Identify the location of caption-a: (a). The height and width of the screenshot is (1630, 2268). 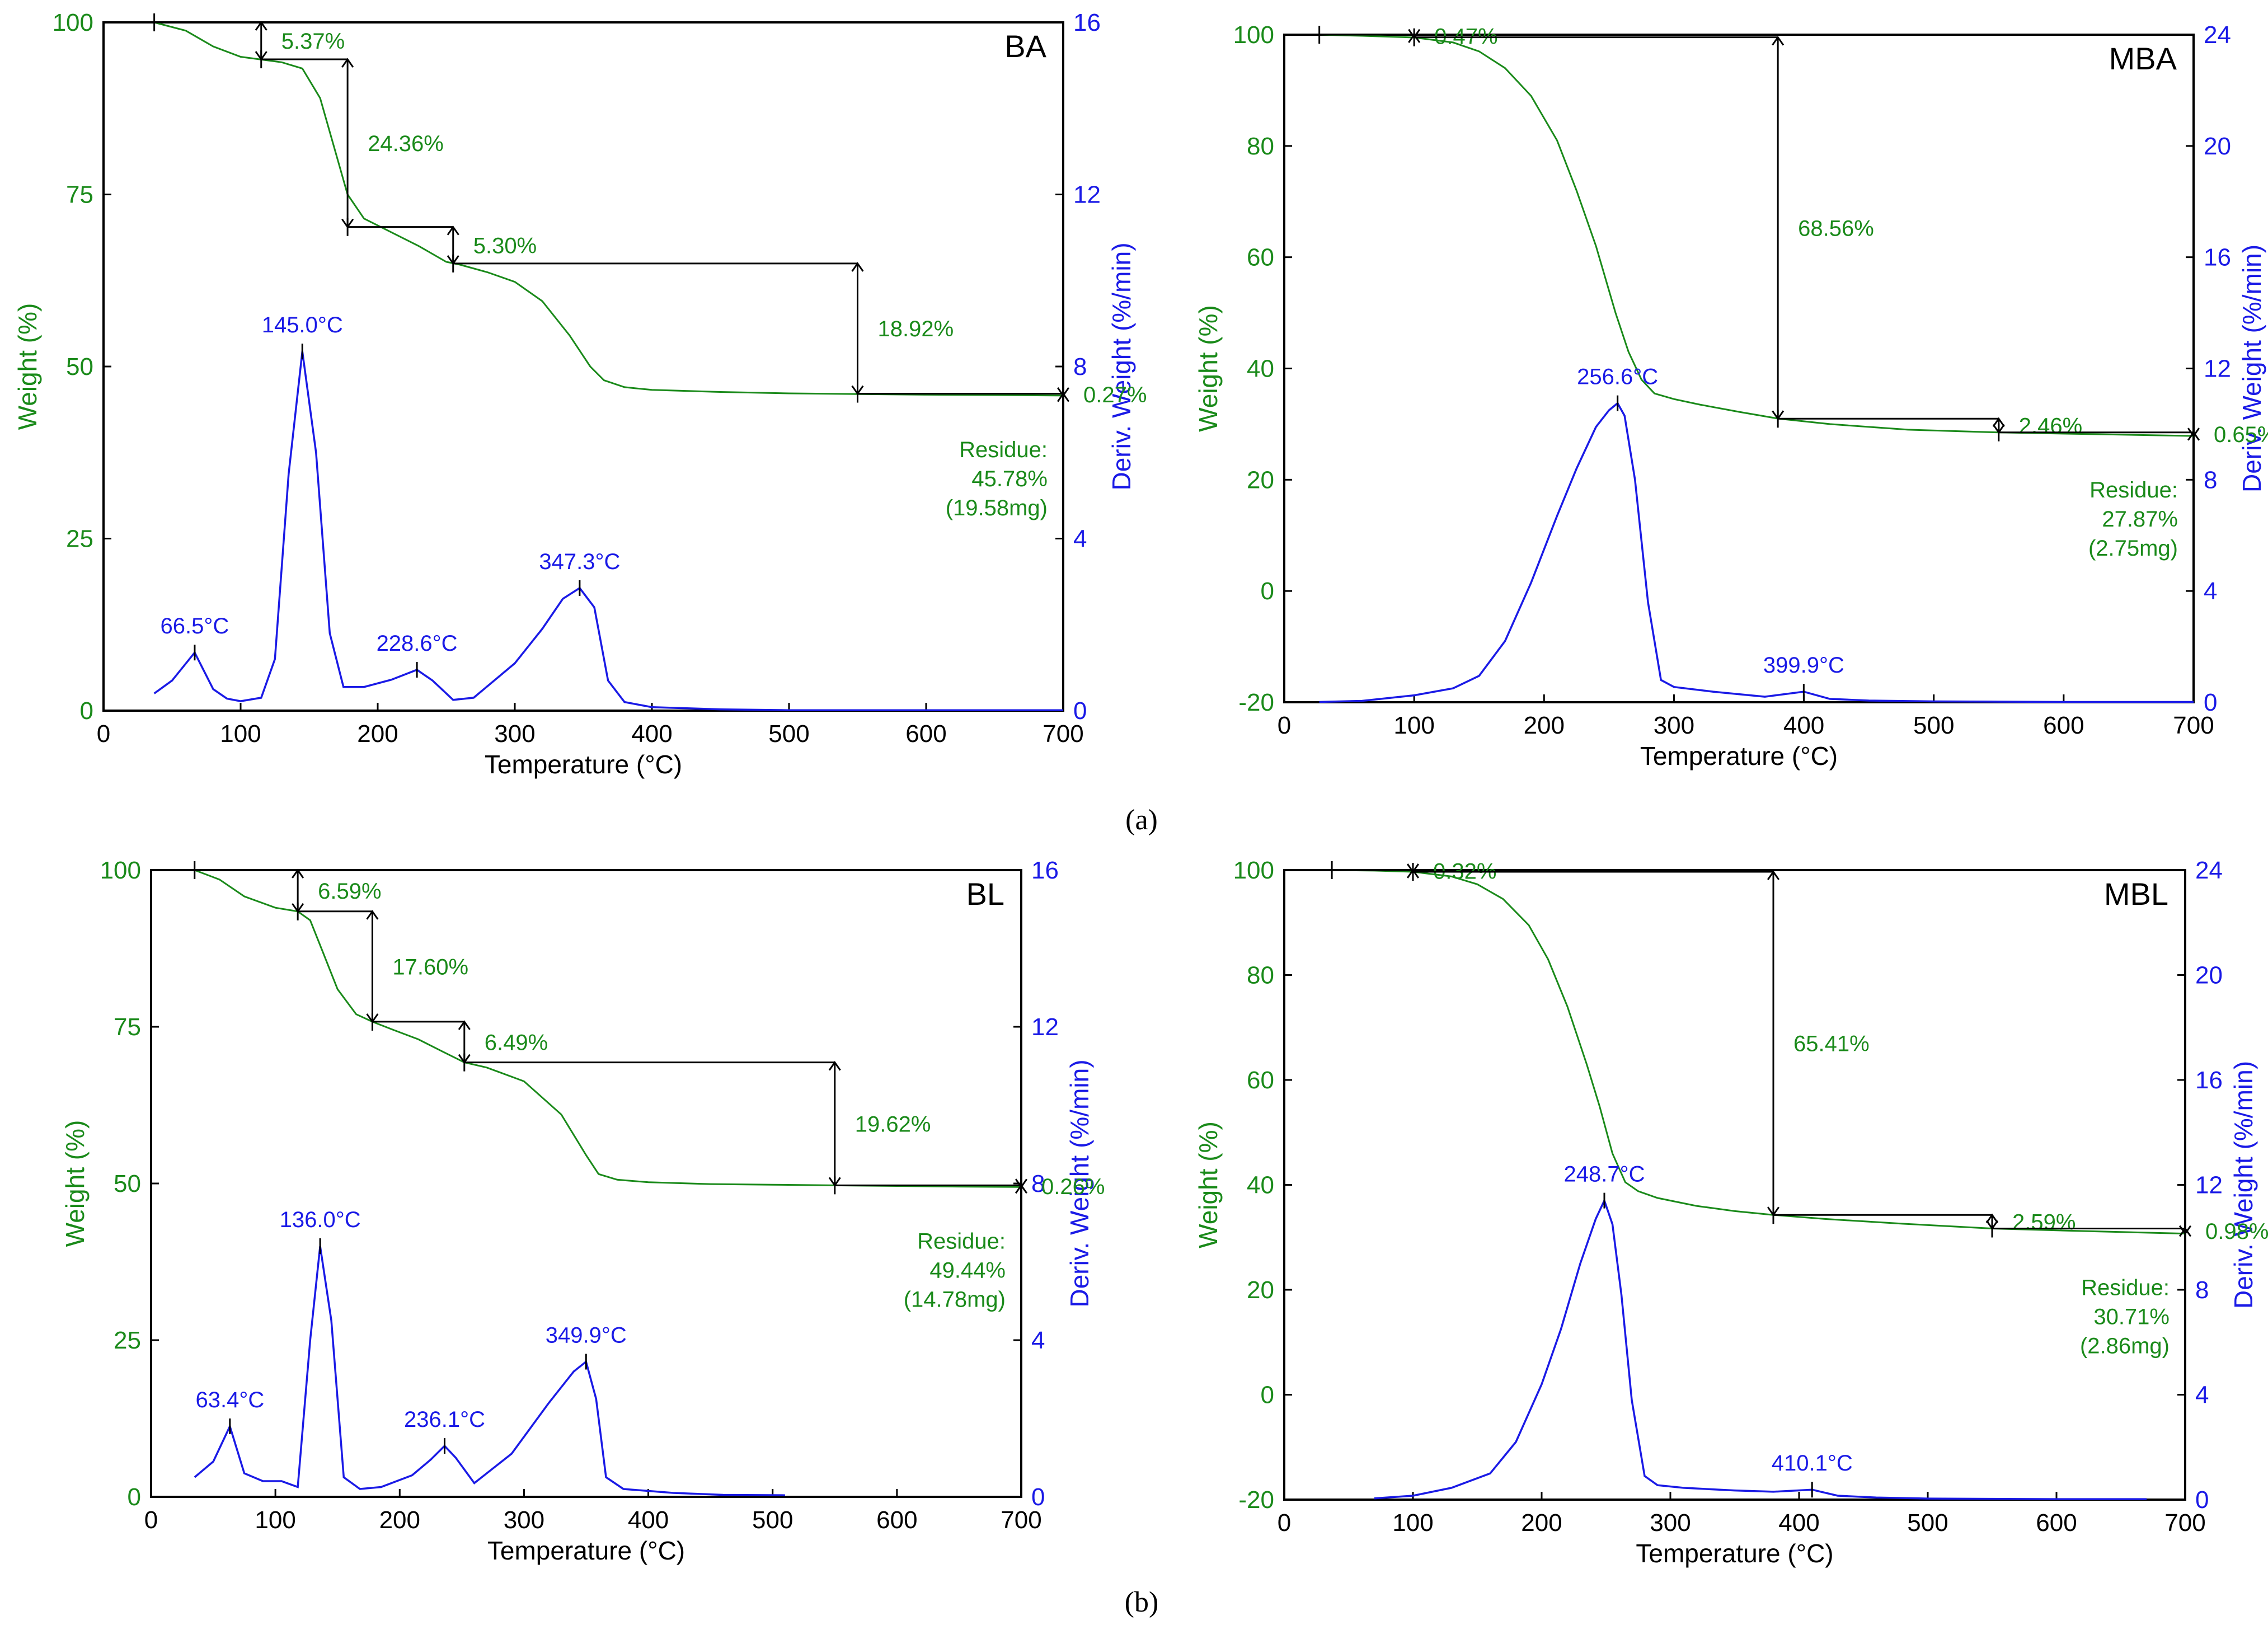
(1141, 820).